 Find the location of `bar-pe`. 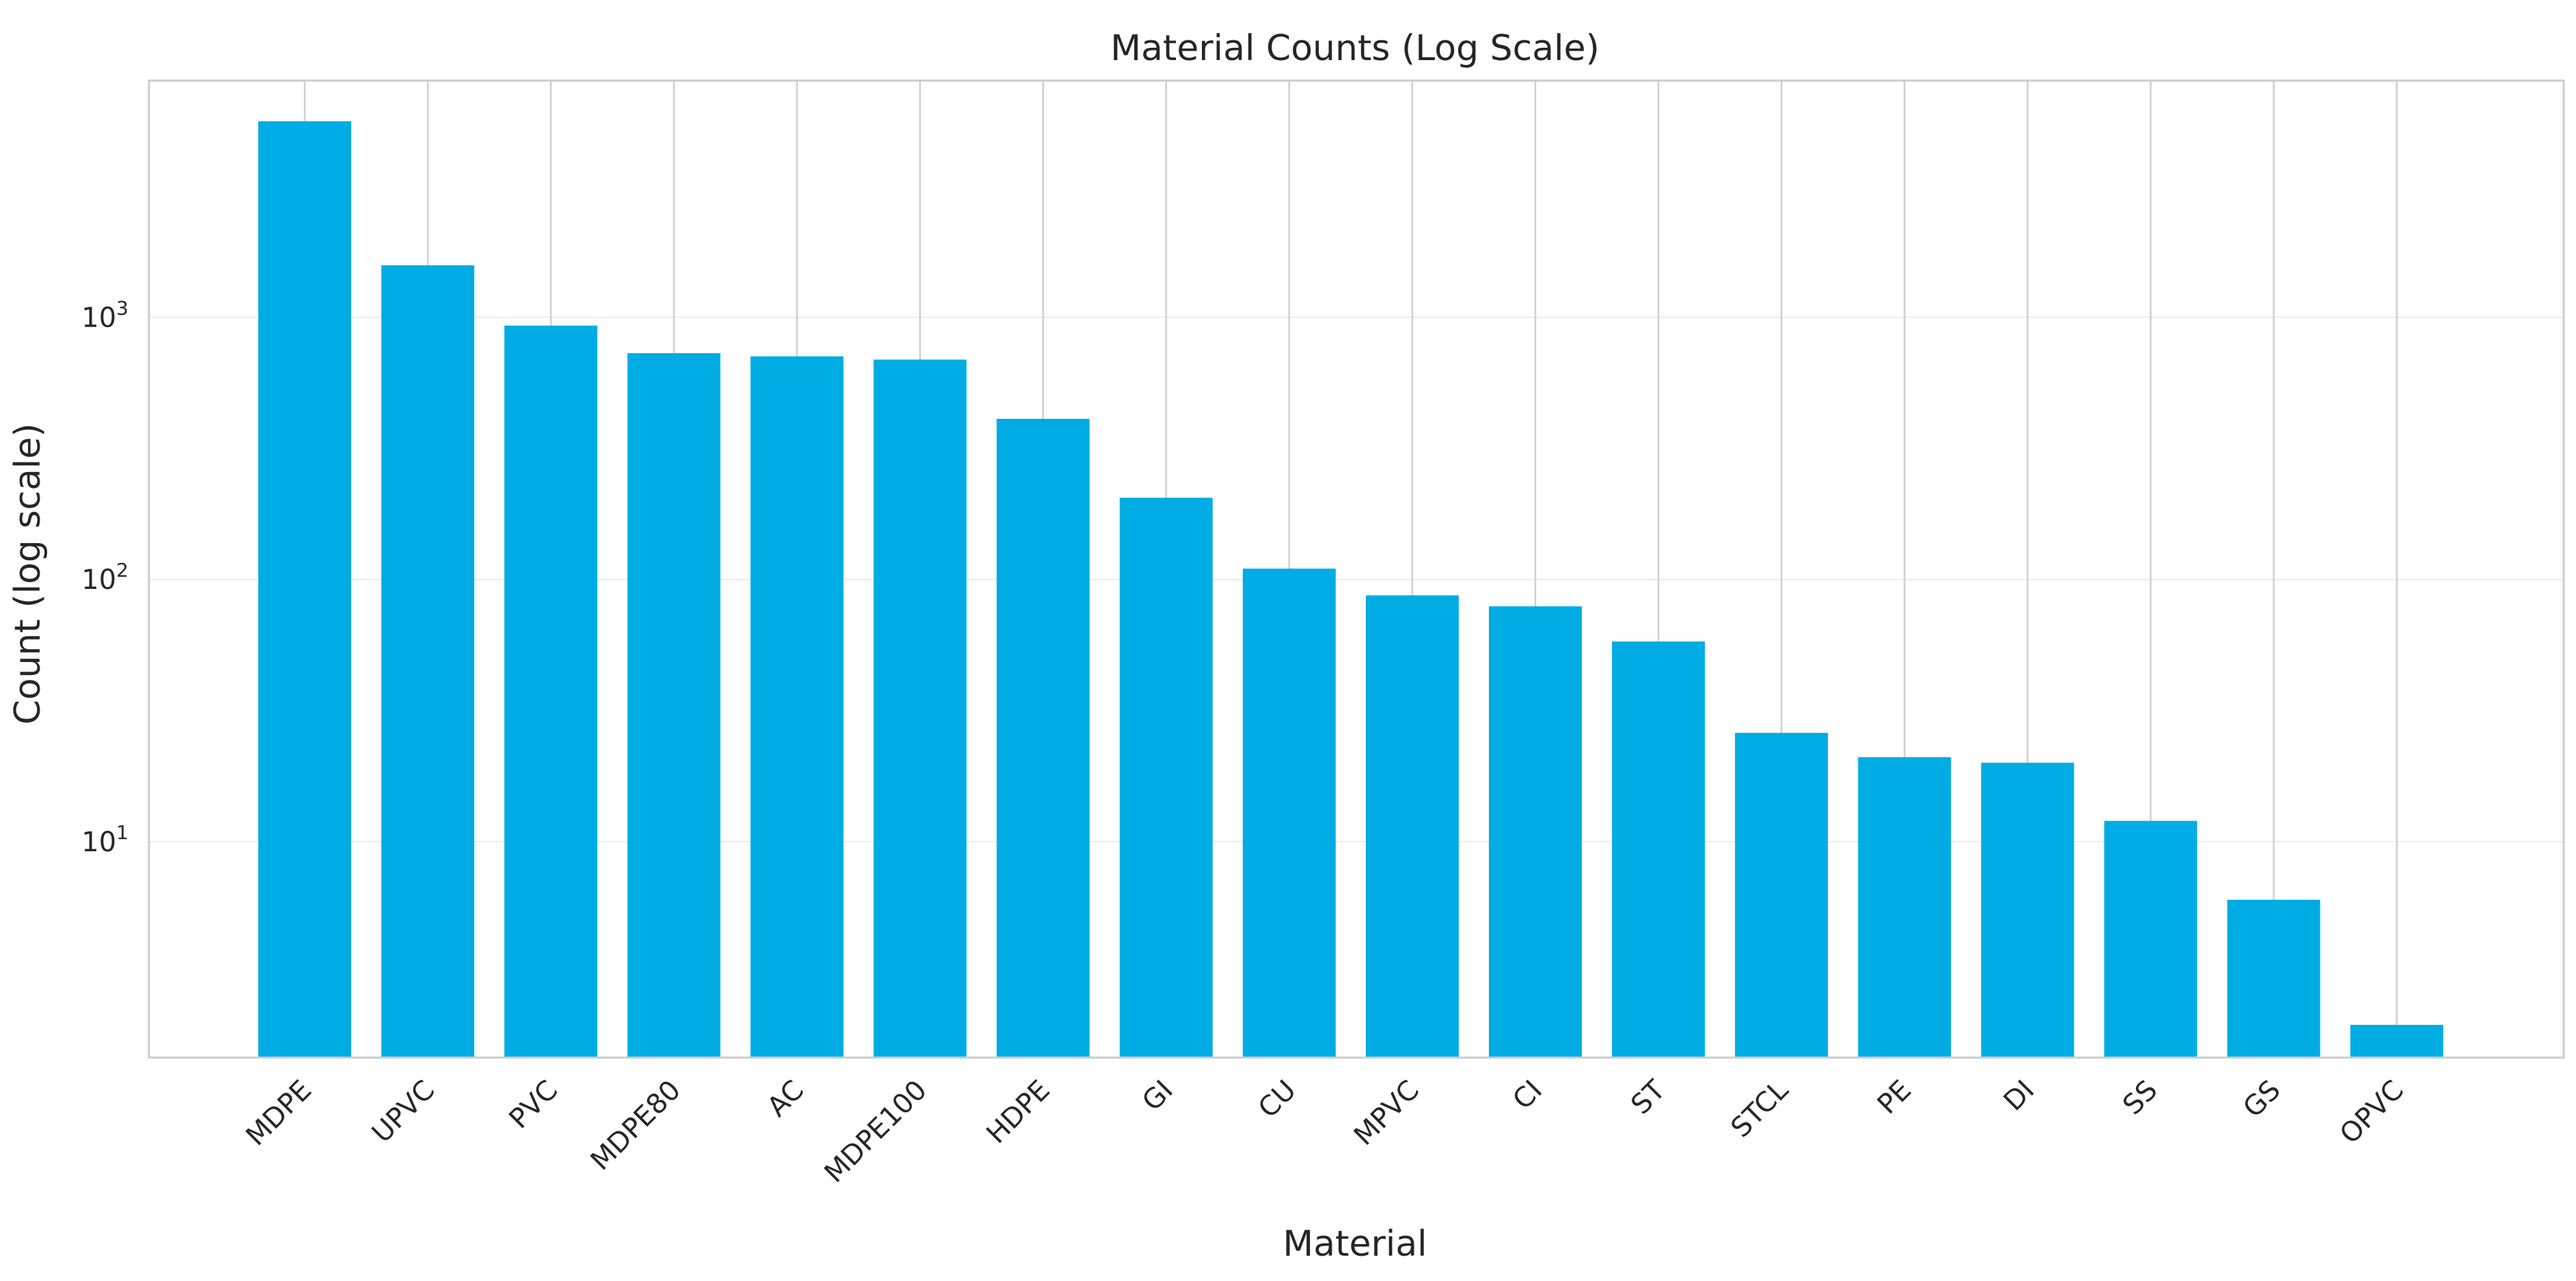

bar-pe is located at coordinates (1905, 908).